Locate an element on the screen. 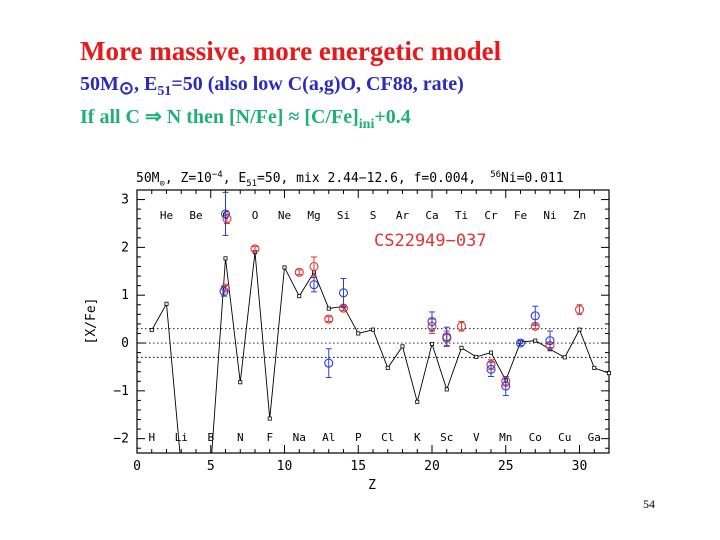 The image size is (720, 540). element-label: N is located at coordinates (240, 437).